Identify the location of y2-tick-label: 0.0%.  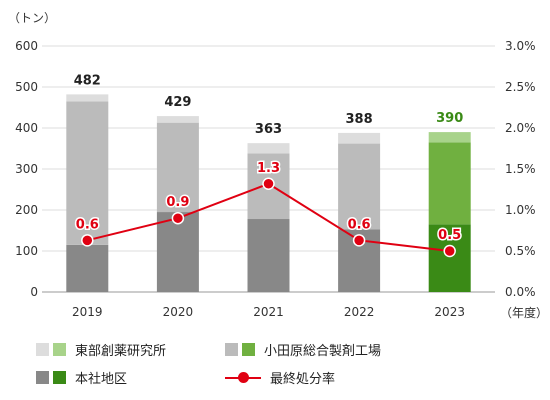
(520, 292).